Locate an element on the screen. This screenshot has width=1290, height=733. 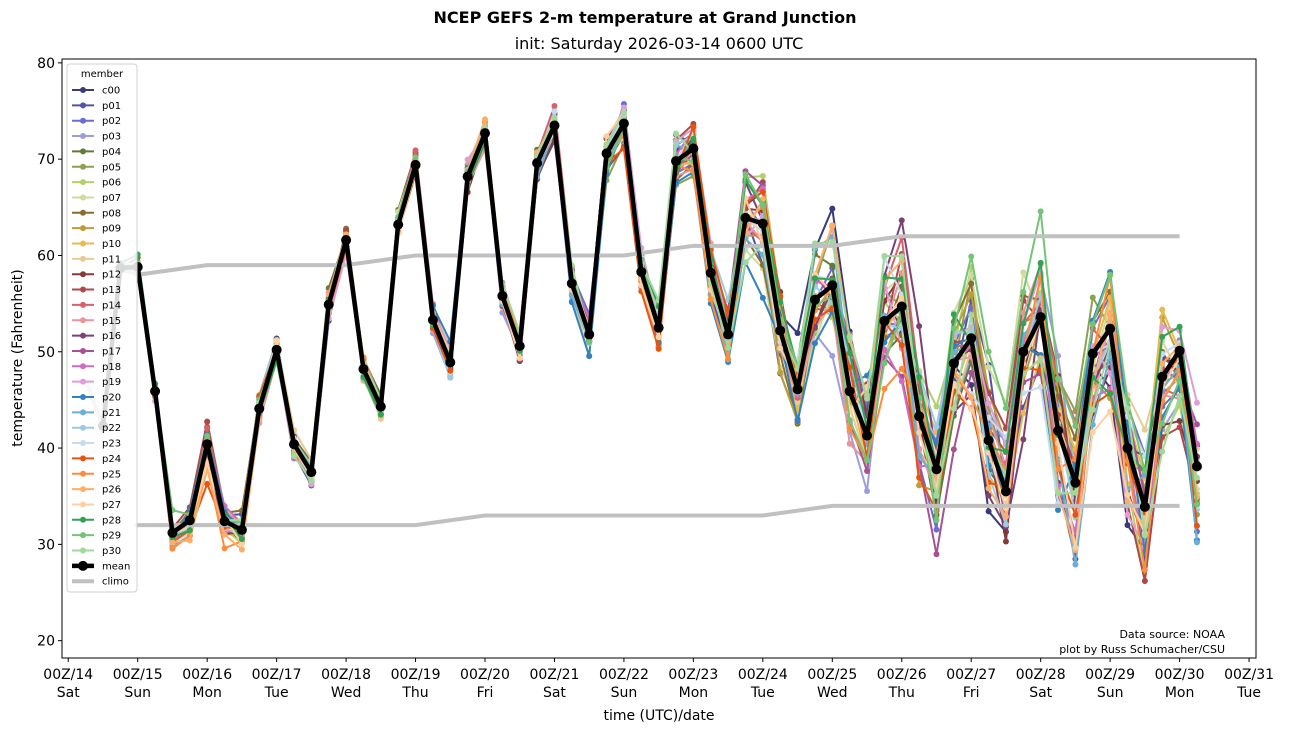
legend-item-p01: p01 is located at coordinates (96, 106).